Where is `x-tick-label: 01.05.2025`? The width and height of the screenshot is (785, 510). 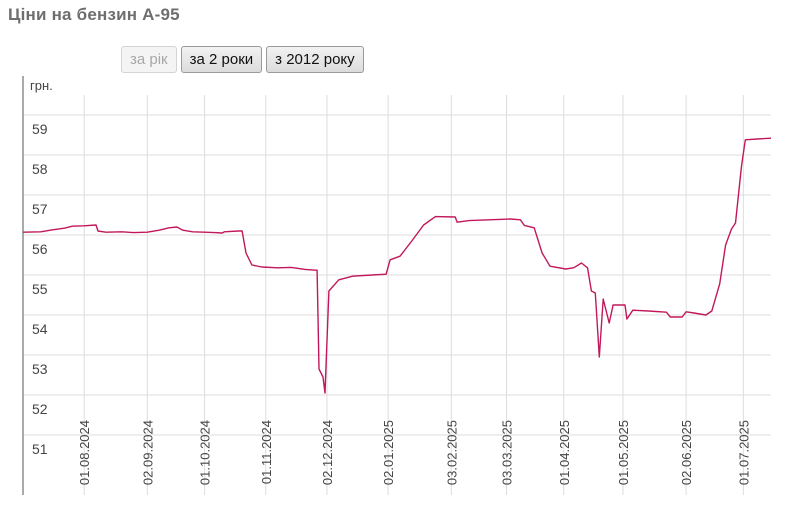
x-tick-label: 01.05.2025 is located at coordinates (623, 452).